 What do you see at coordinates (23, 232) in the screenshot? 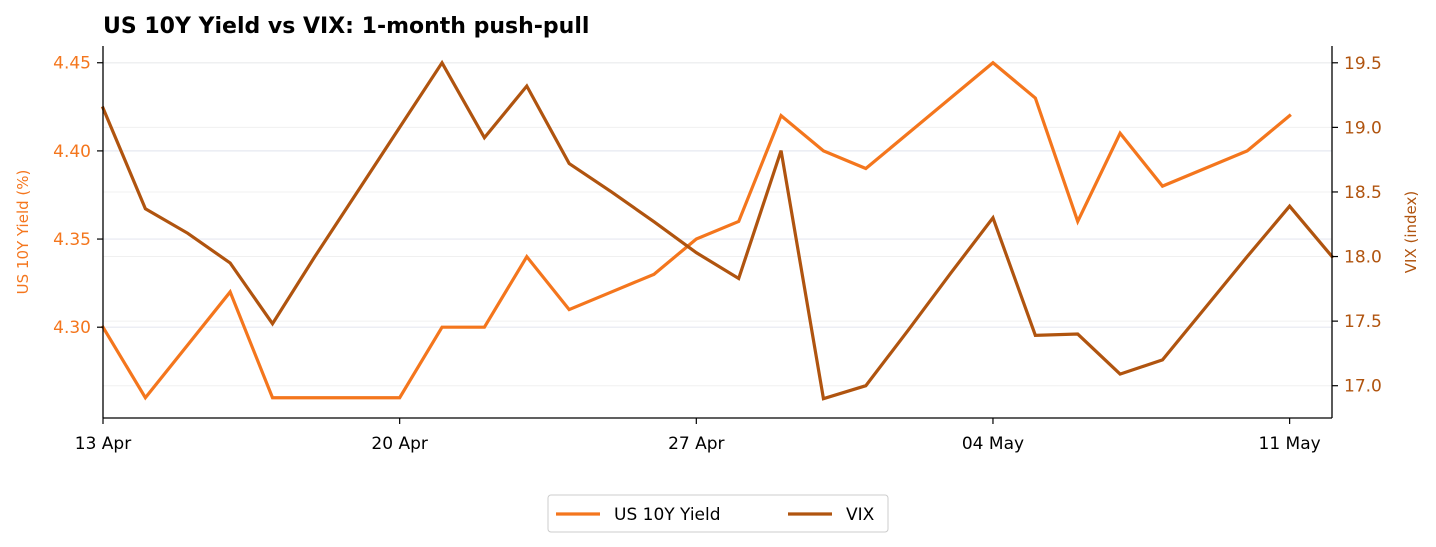
I see `y-axis-left-label: US 10Y Yield (%)` at bounding box center [23, 232].